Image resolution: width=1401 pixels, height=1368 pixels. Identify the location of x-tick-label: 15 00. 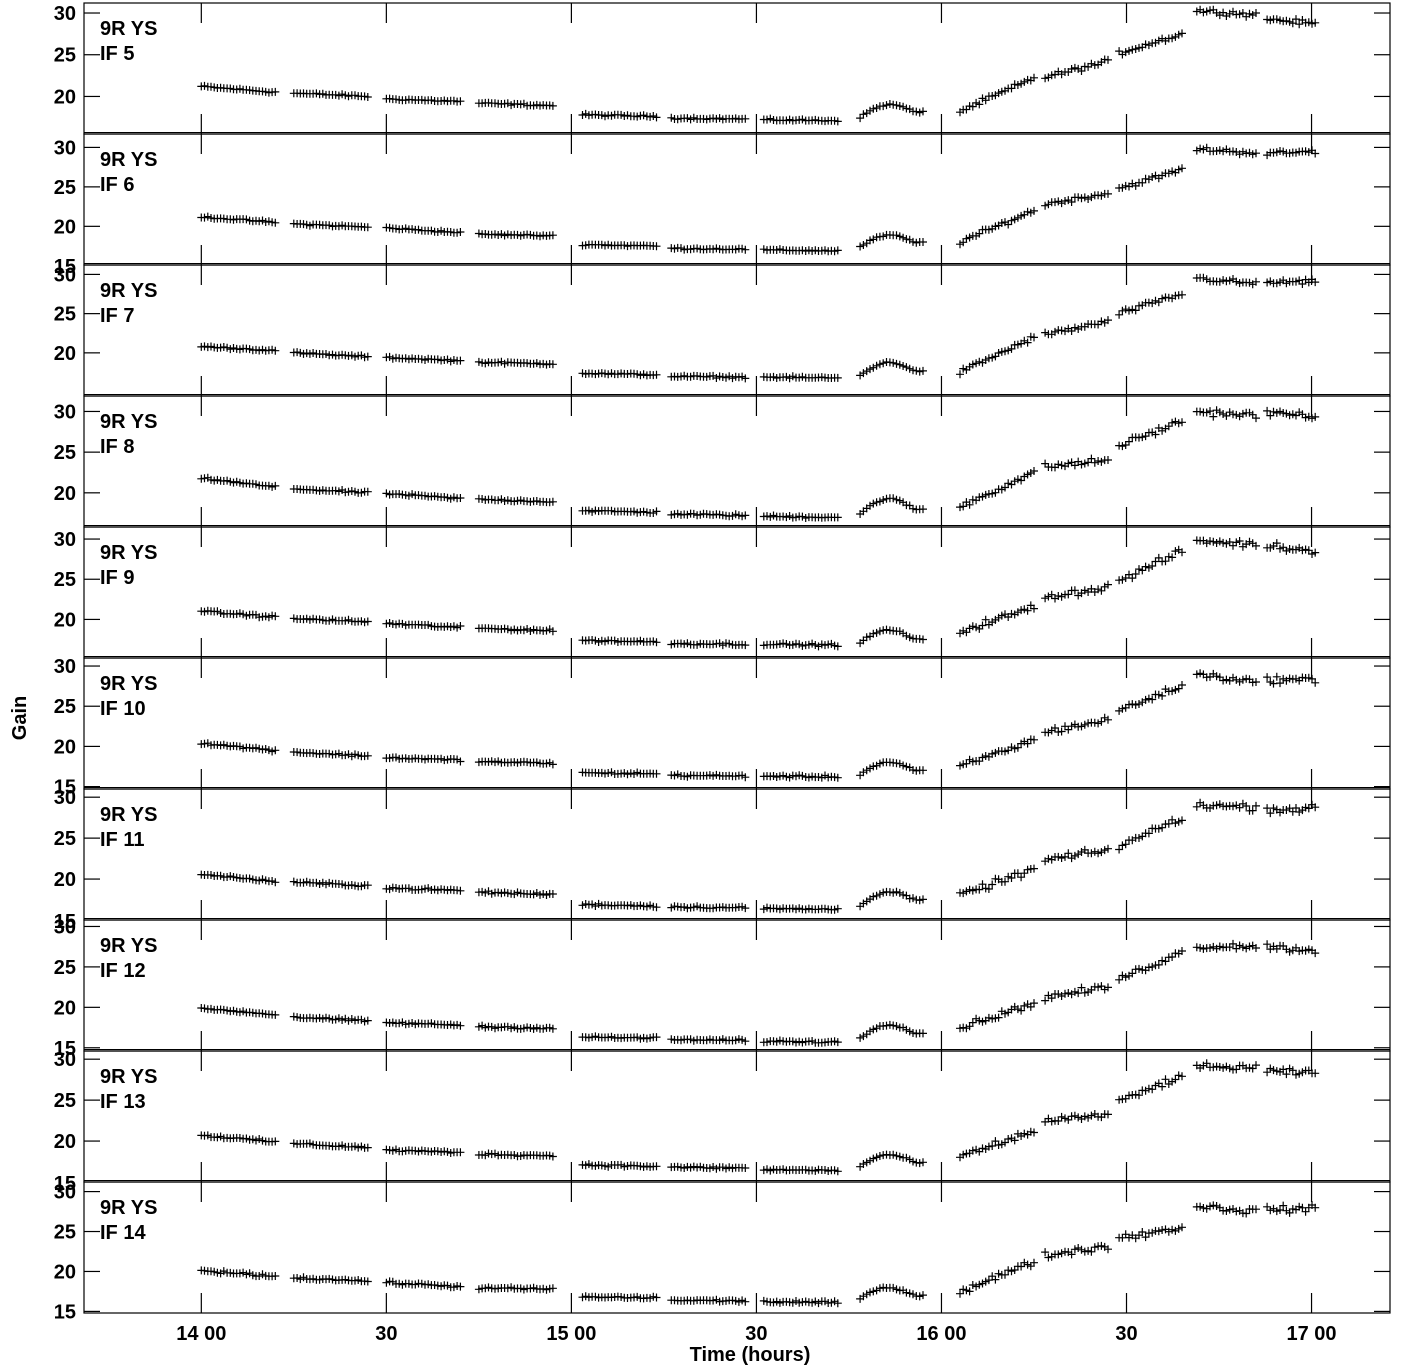
(571, 1334).